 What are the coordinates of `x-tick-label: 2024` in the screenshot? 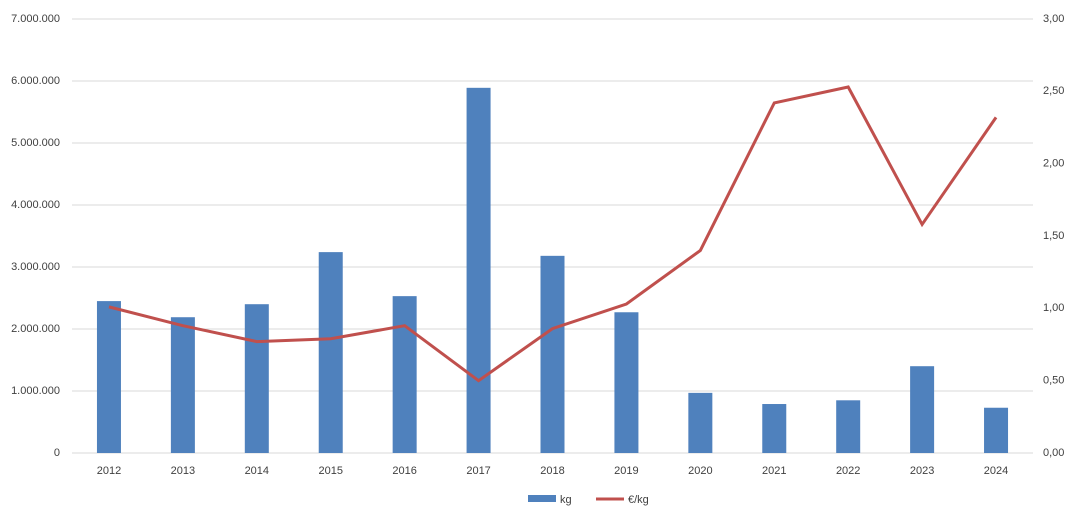 It's located at (996, 471).